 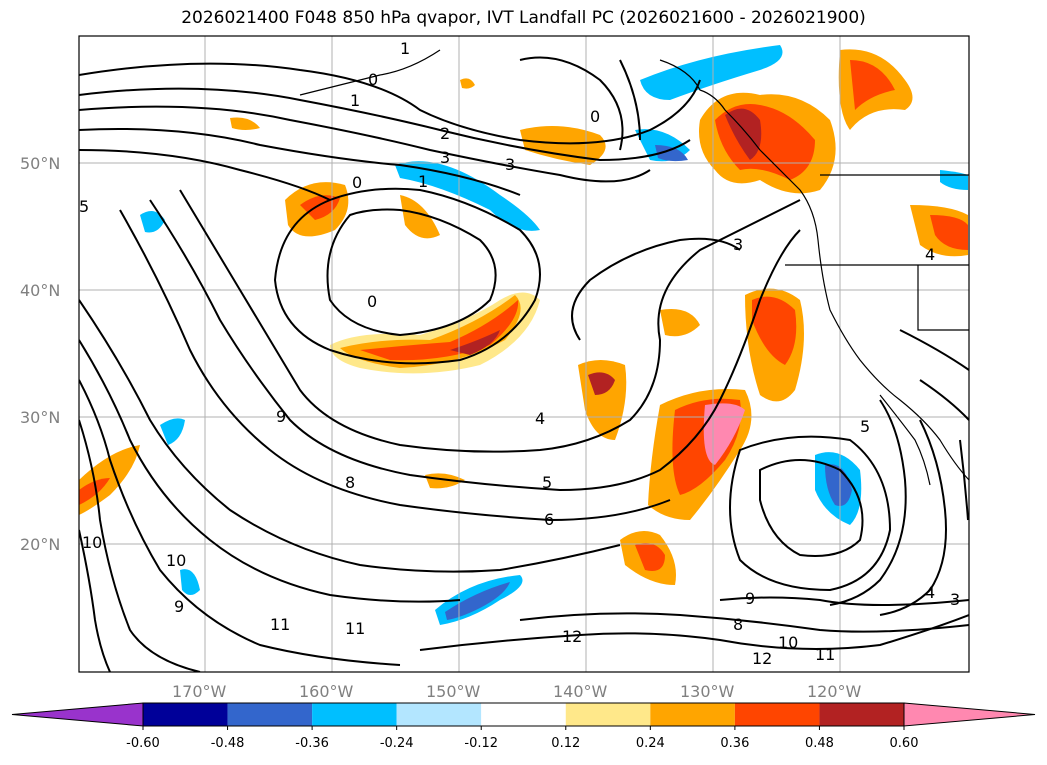 What do you see at coordinates (453, 691) in the screenshot?
I see `lon-label-150w: 150°W` at bounding box center [453, 691].